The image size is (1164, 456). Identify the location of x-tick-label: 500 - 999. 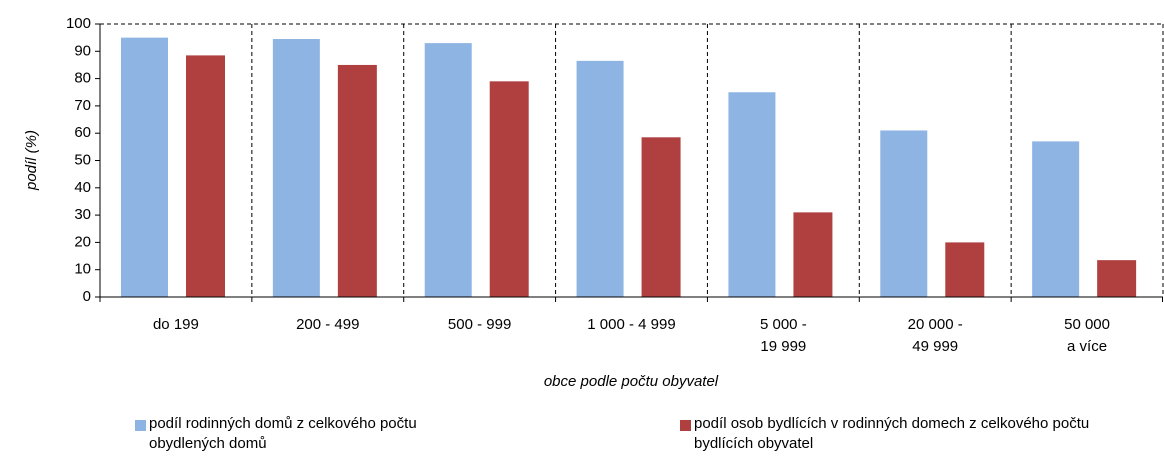
(479, 324).